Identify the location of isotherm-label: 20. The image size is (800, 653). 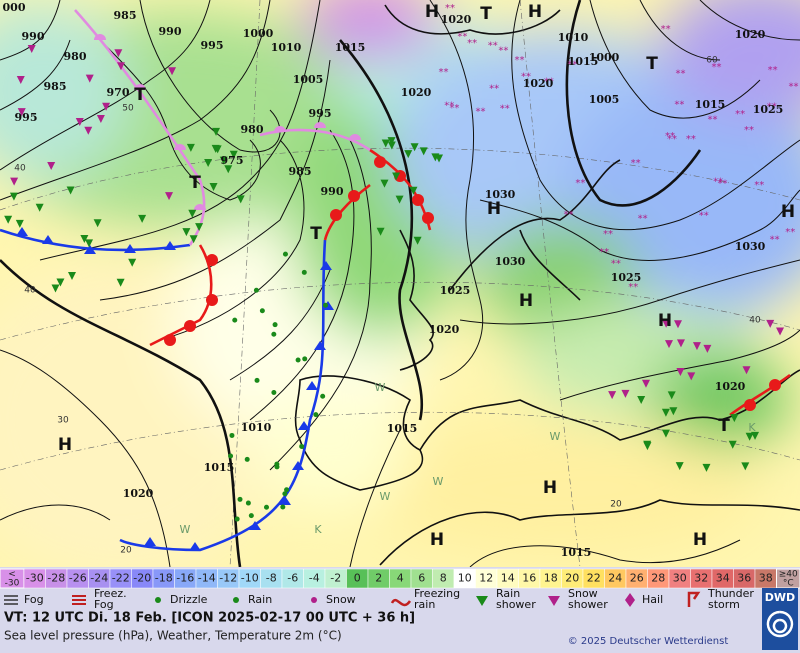
(616, 505).